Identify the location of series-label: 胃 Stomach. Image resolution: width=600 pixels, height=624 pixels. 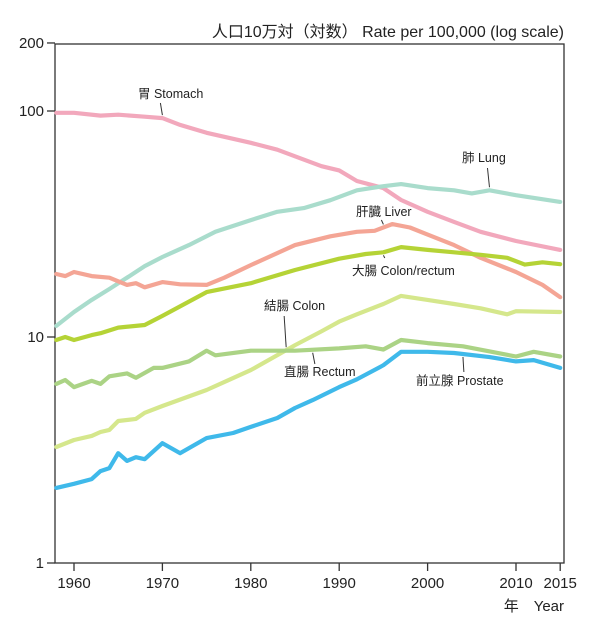
(170, 94).